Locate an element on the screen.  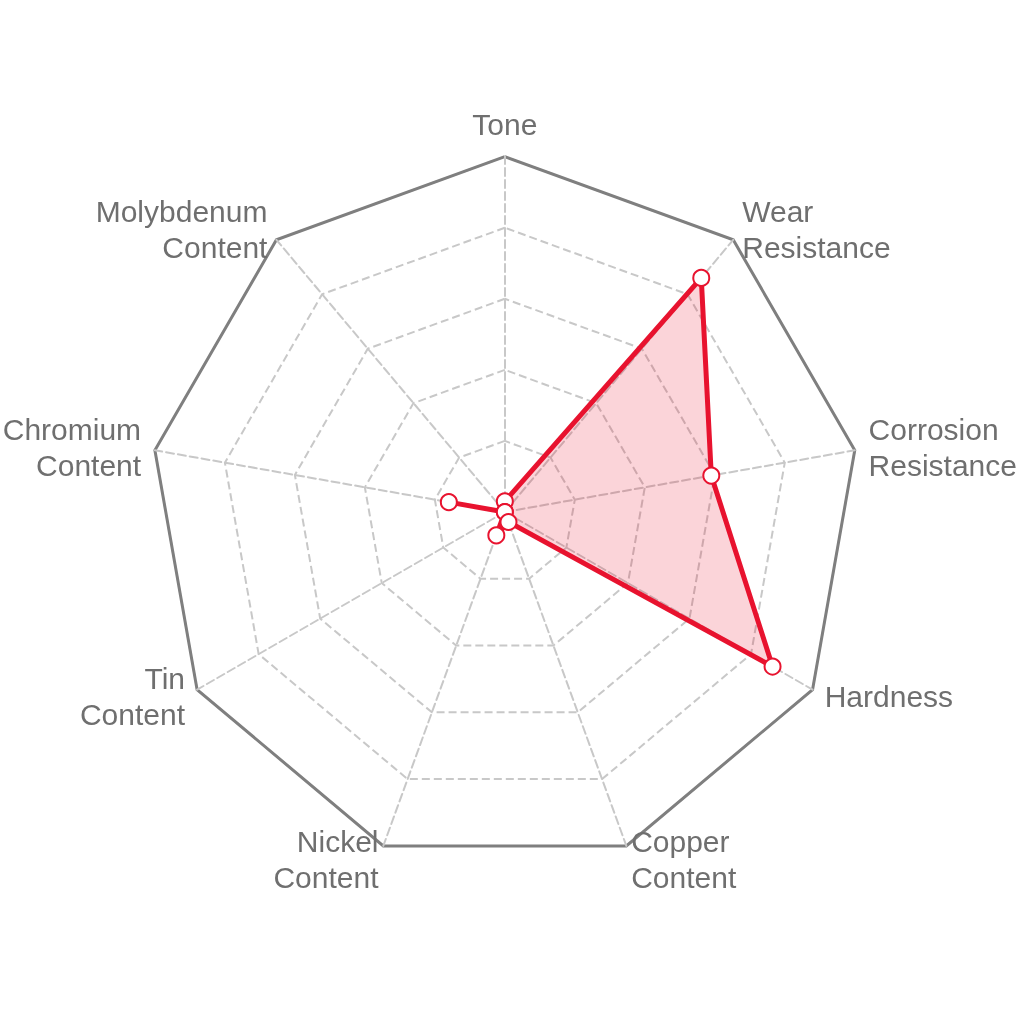
spoke-label: Molybdenum Content is located at coordinates (182, 229).